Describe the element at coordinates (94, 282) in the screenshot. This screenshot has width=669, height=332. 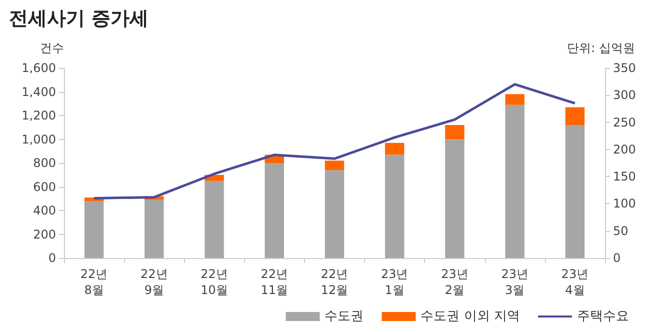
I see `x-tick-label: 22년 8월` at that location.